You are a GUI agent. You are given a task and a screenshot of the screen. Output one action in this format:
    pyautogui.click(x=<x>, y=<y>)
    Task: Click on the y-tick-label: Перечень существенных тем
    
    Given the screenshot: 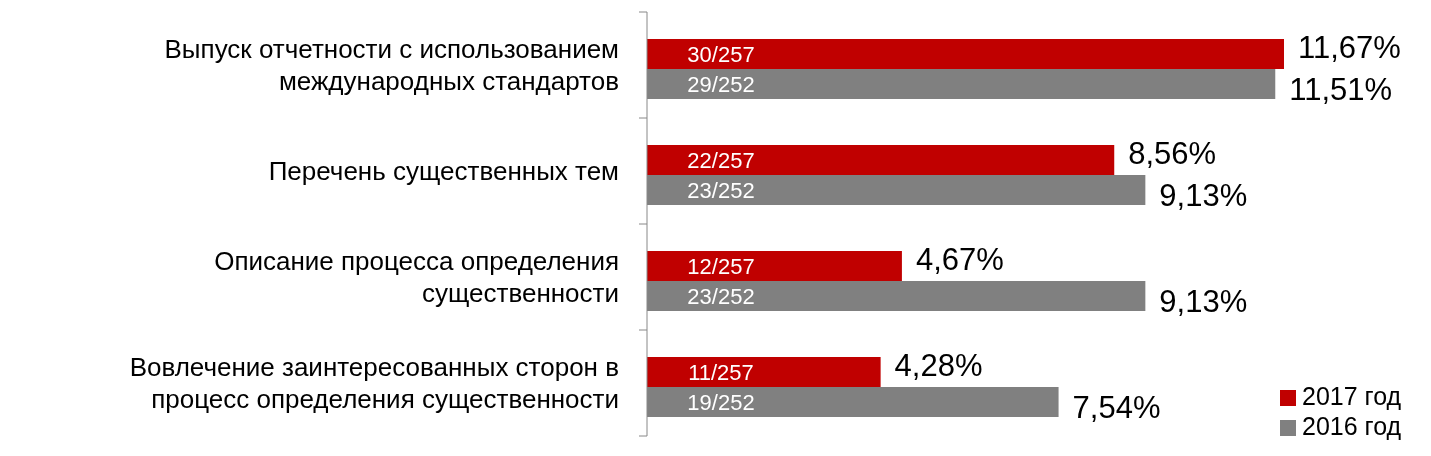 What is the action you would take?
    pyautogui.click(x=443, y=170)
    